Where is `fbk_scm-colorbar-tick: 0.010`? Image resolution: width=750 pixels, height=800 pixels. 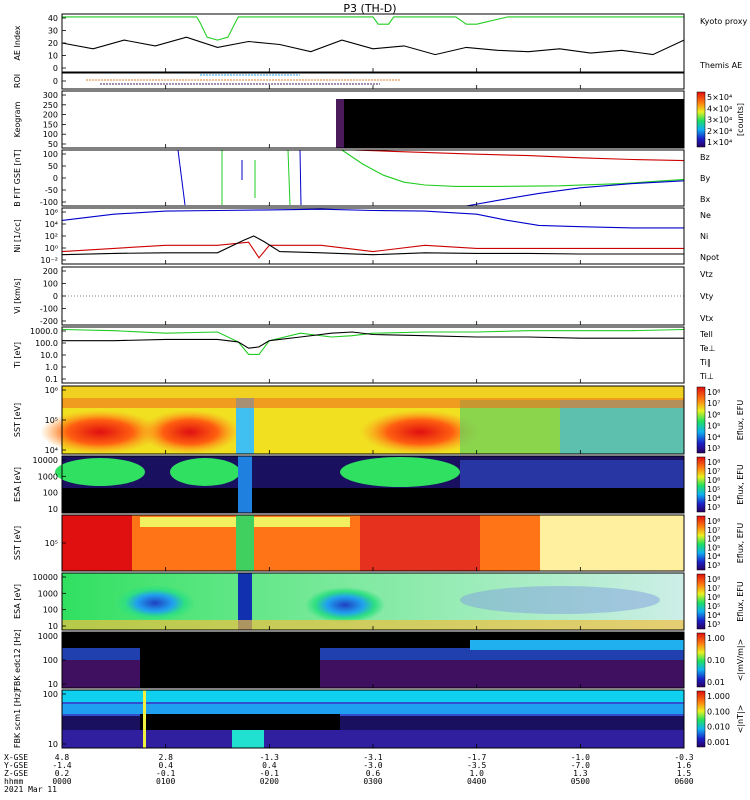
fbk_scm-colorbar-tick: 0.010 is located at coordinates (718, 727).